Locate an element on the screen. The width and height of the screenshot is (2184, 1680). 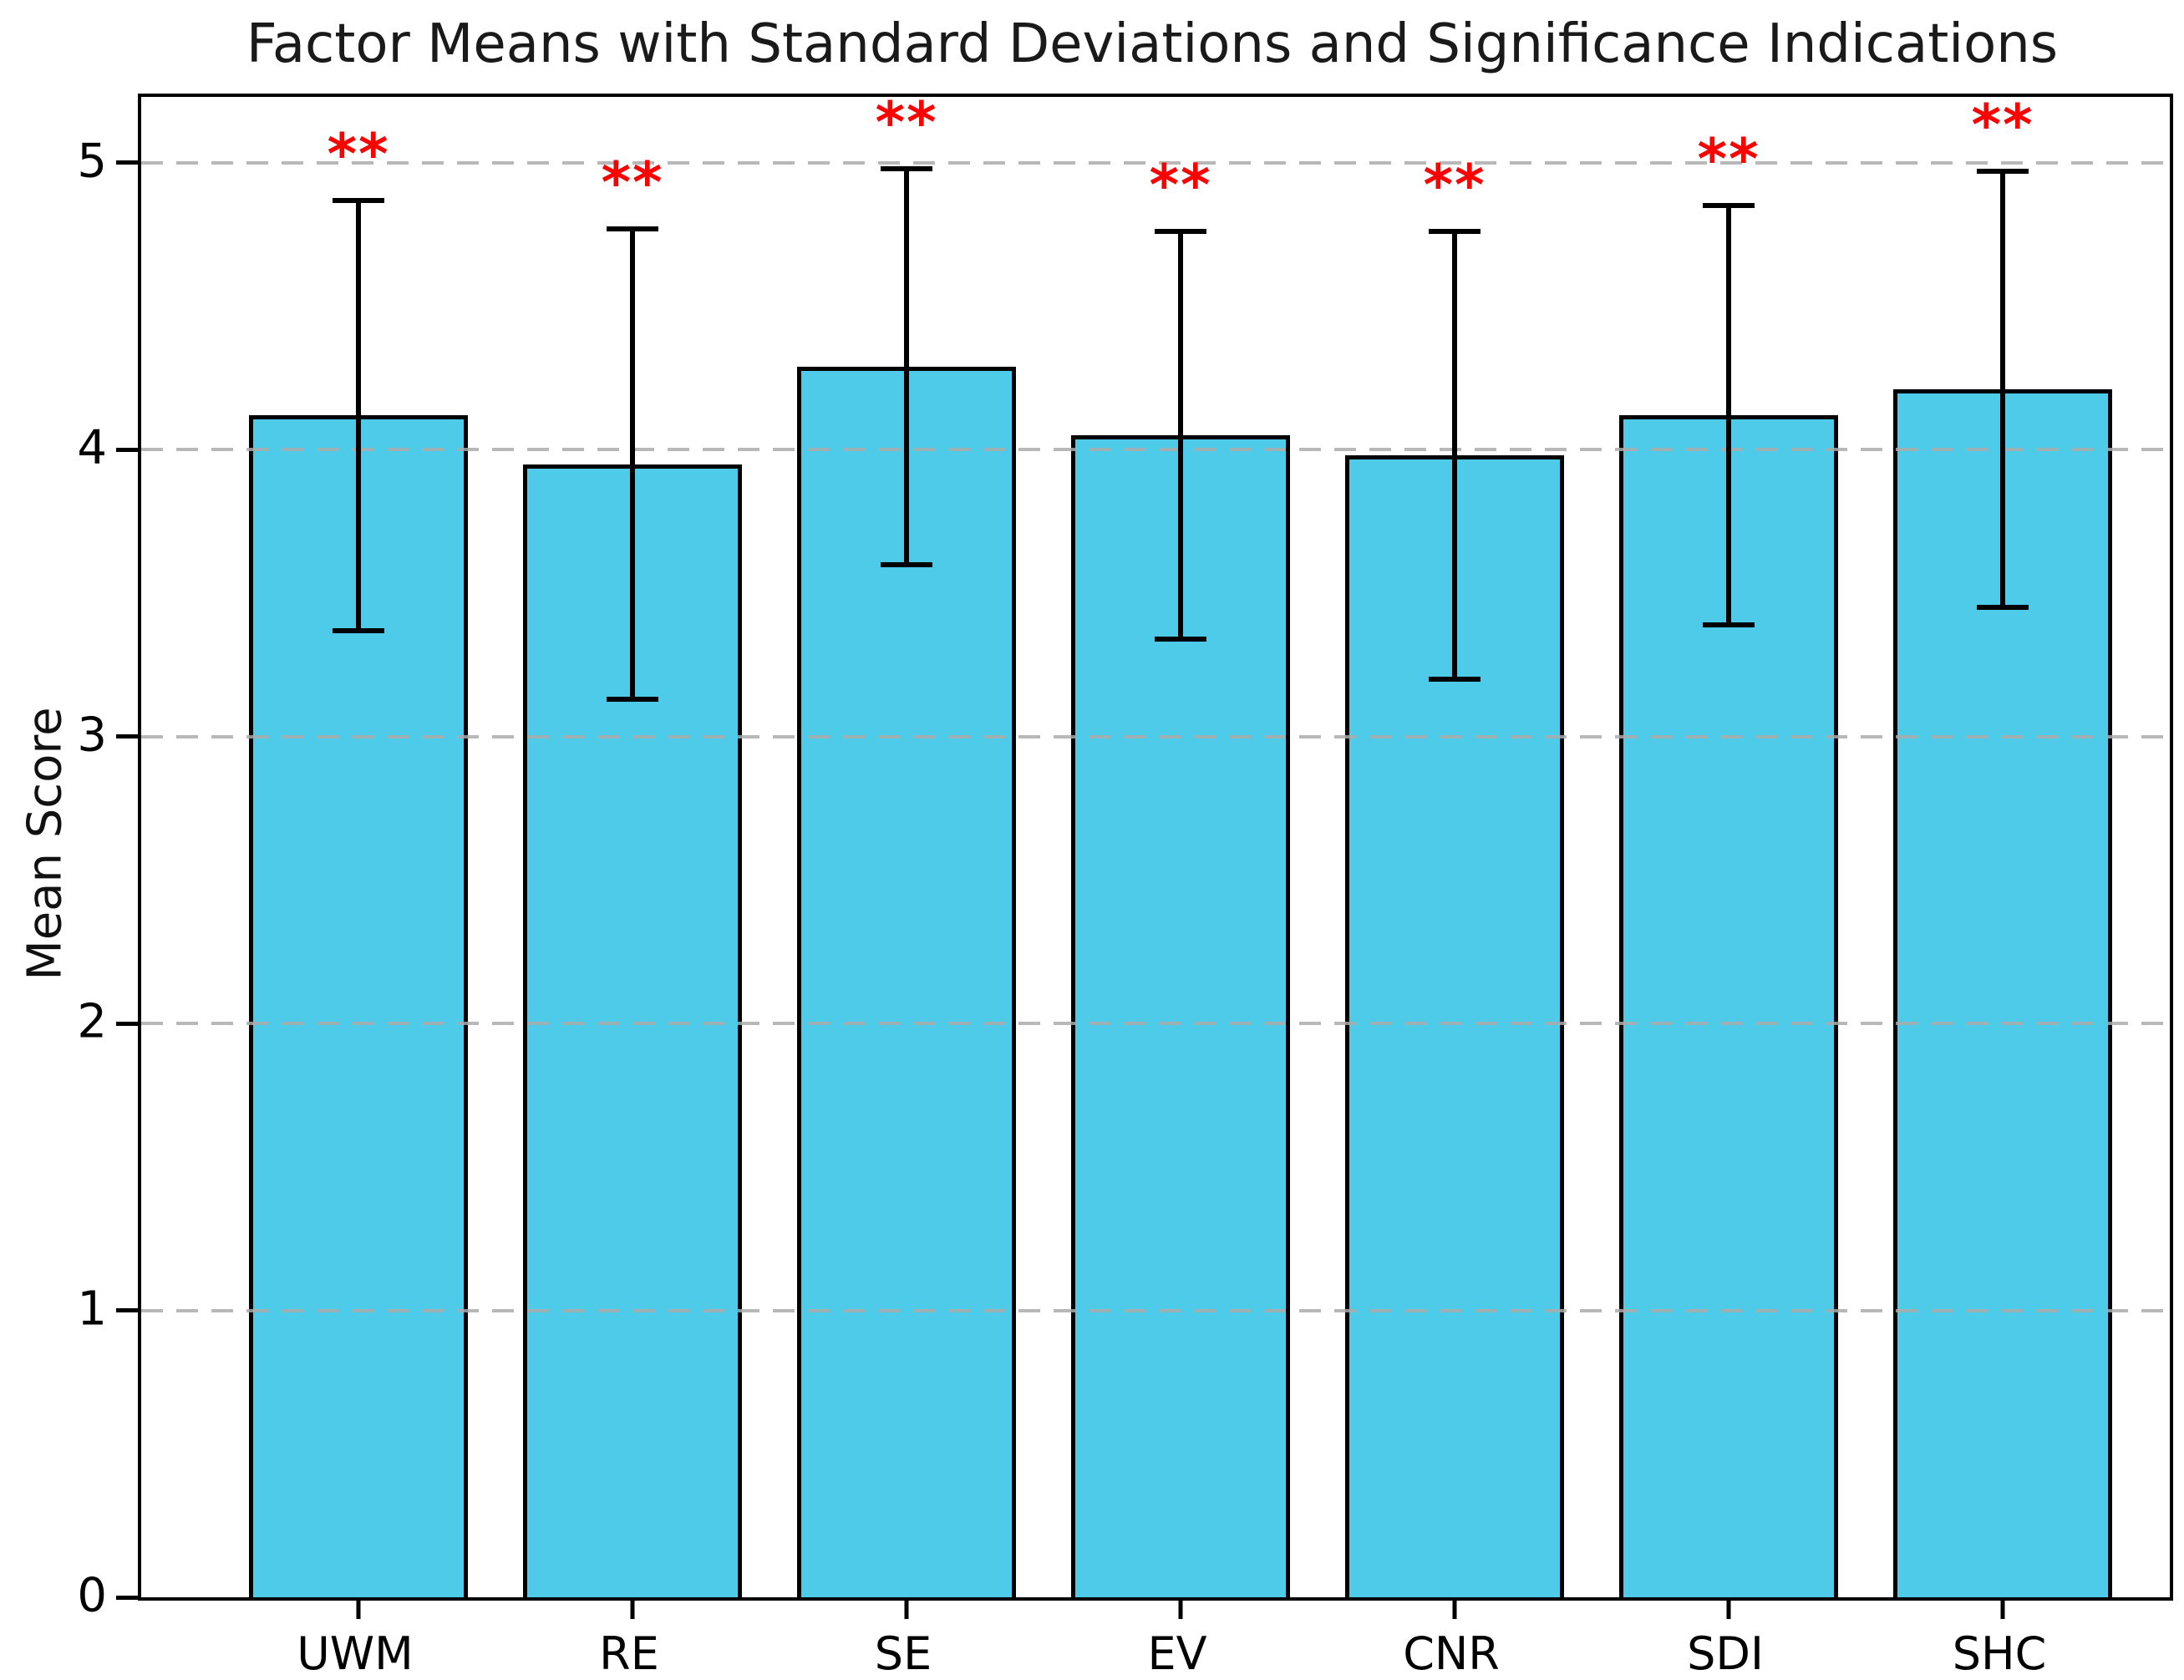
significance-marker-shc: ** is located at coordinates (2002, 127).